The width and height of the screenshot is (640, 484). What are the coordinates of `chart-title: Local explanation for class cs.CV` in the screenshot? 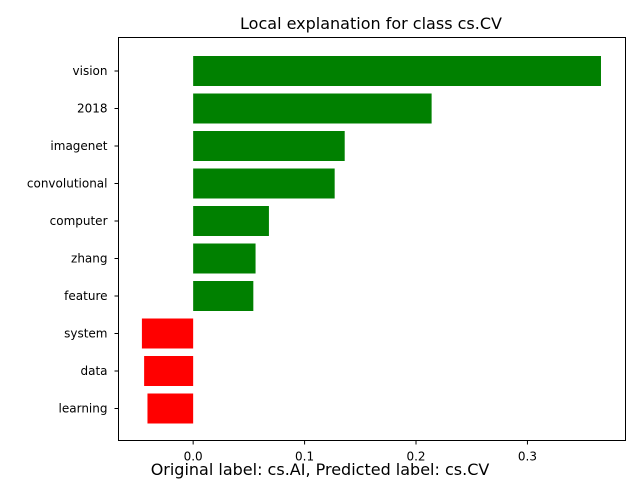 It's located at (371, 23).